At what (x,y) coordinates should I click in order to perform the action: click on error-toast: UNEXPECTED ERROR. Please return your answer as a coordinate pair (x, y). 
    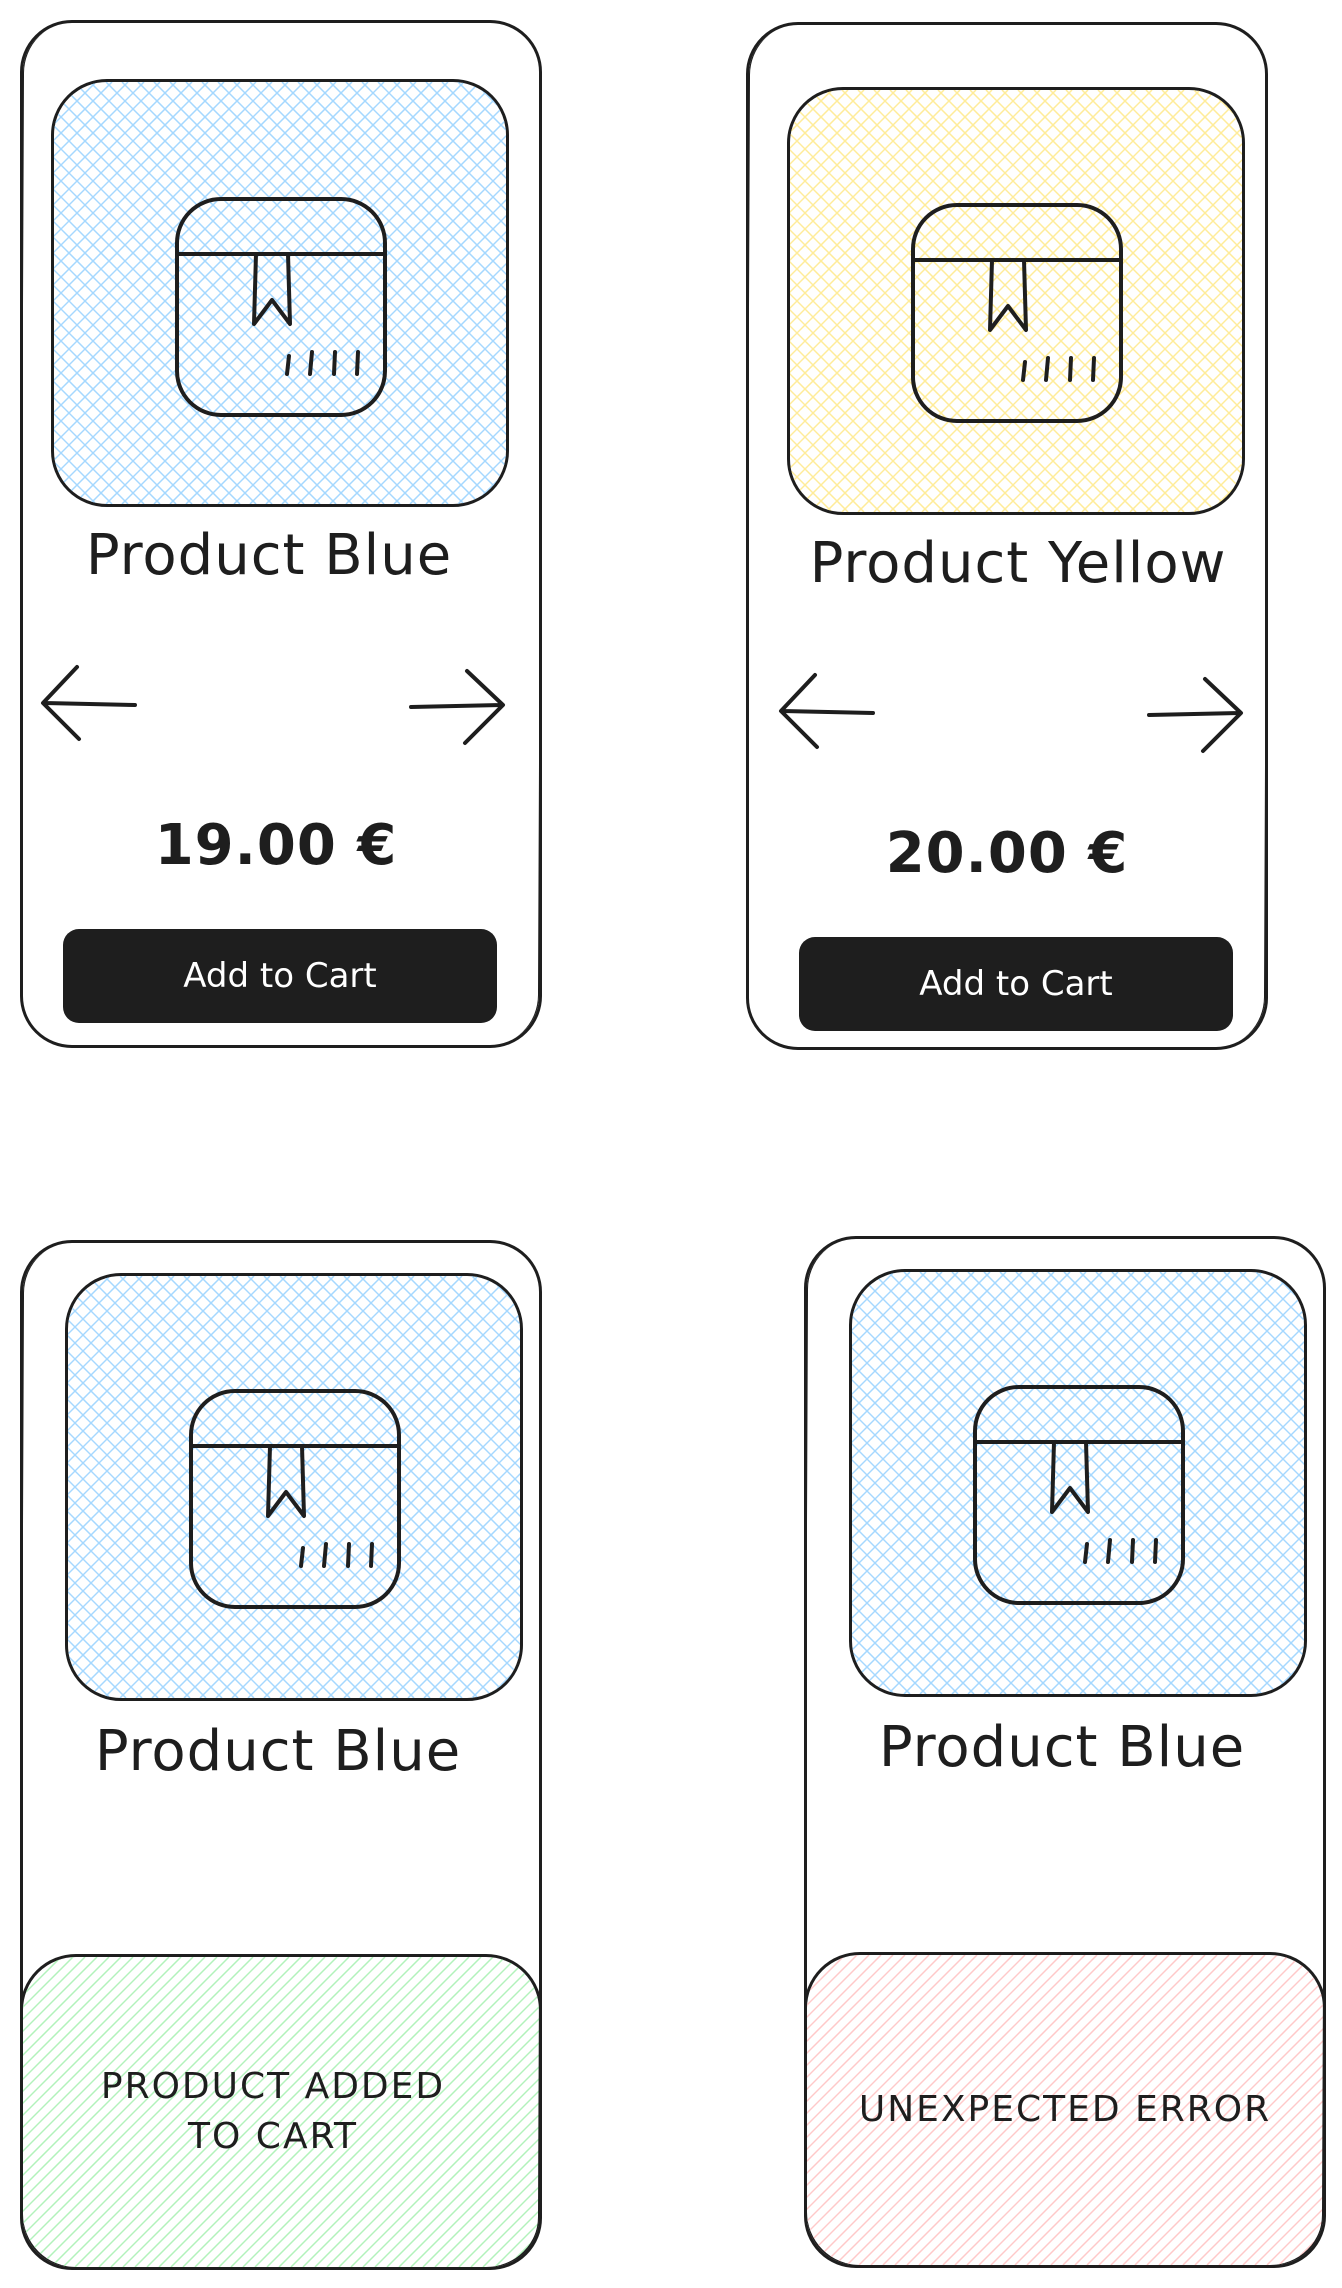
    Looking at the image, I should click on (1065, 2108).